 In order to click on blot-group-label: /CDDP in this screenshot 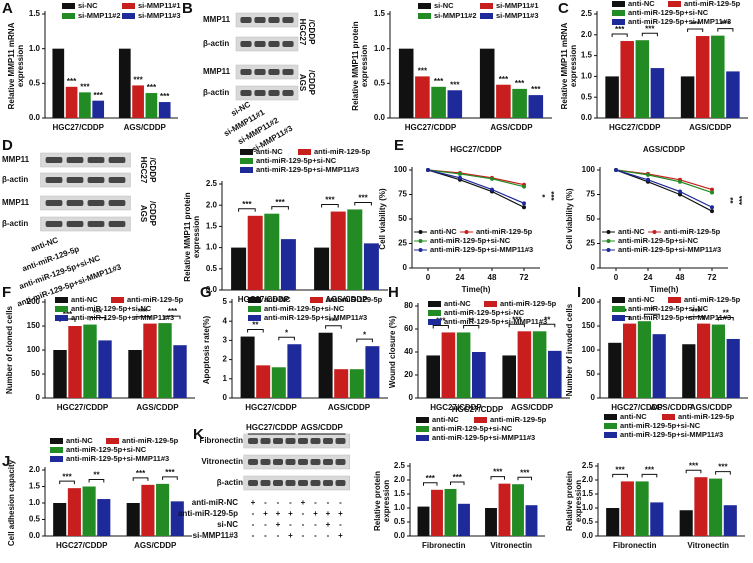, I will do `click(152, 171)`.